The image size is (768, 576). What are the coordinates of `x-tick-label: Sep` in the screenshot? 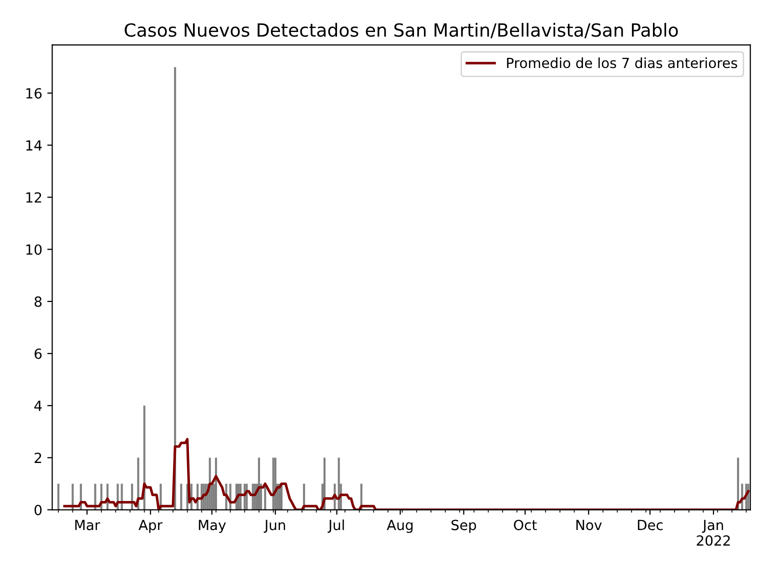 It's located at (464, 526).